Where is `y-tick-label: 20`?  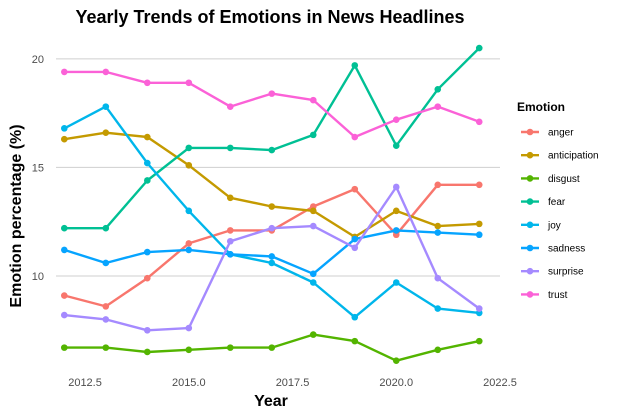
y-tick-label: 20 is located at coordinates (38, 60).